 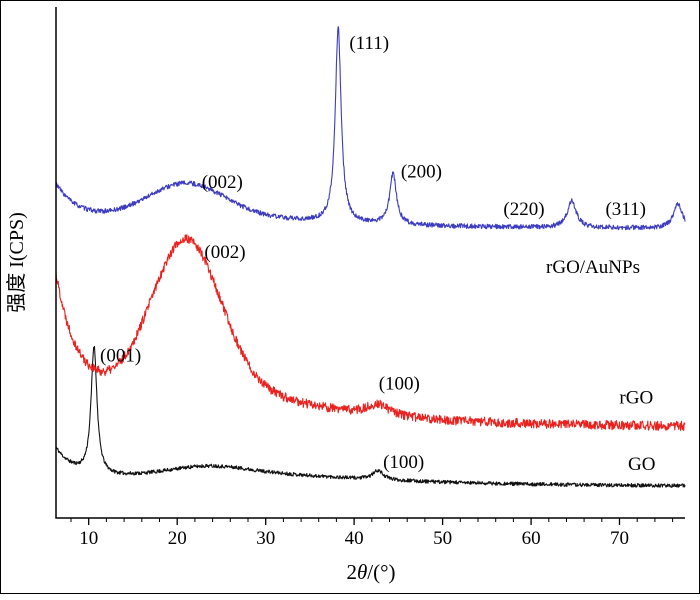 I want to click on x-tick-label: 10, so click(x=88, y=538).